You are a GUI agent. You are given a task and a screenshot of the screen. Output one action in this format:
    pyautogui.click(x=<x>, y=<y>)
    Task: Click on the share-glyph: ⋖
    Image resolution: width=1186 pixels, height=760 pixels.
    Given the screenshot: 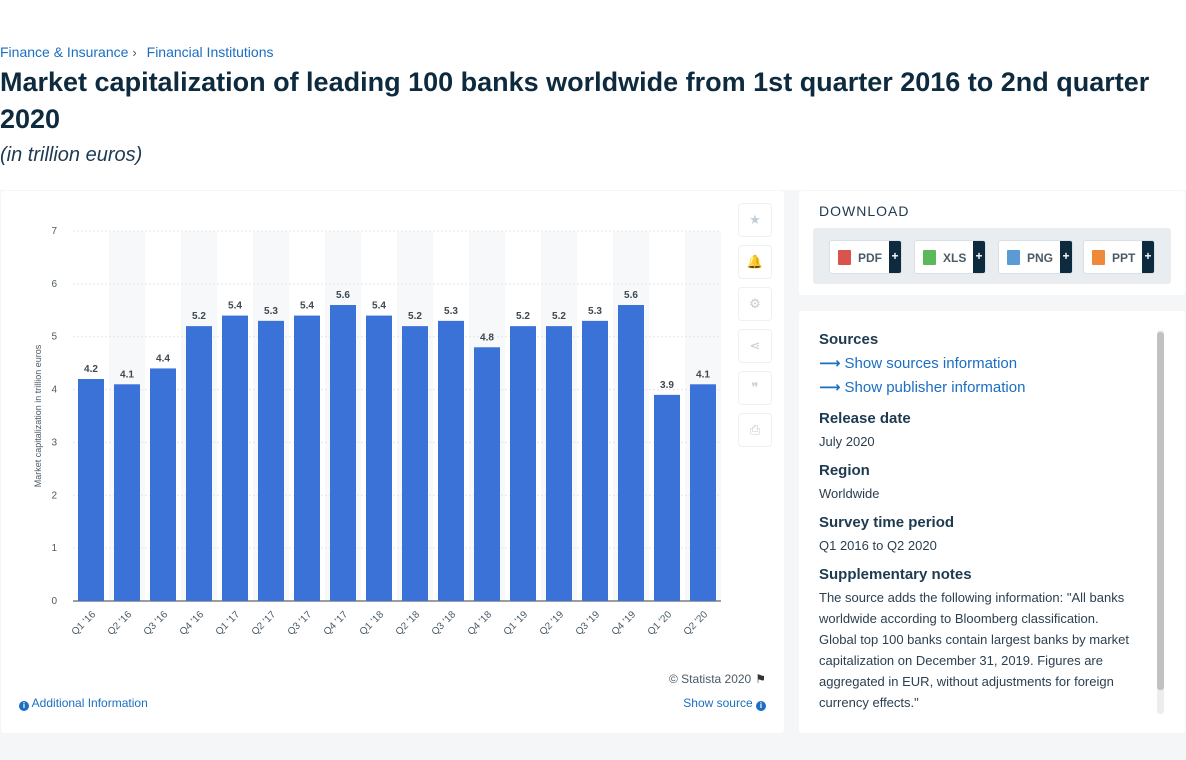 What is the action you would take?
    pyautogui.click(x=755, y=345)
    